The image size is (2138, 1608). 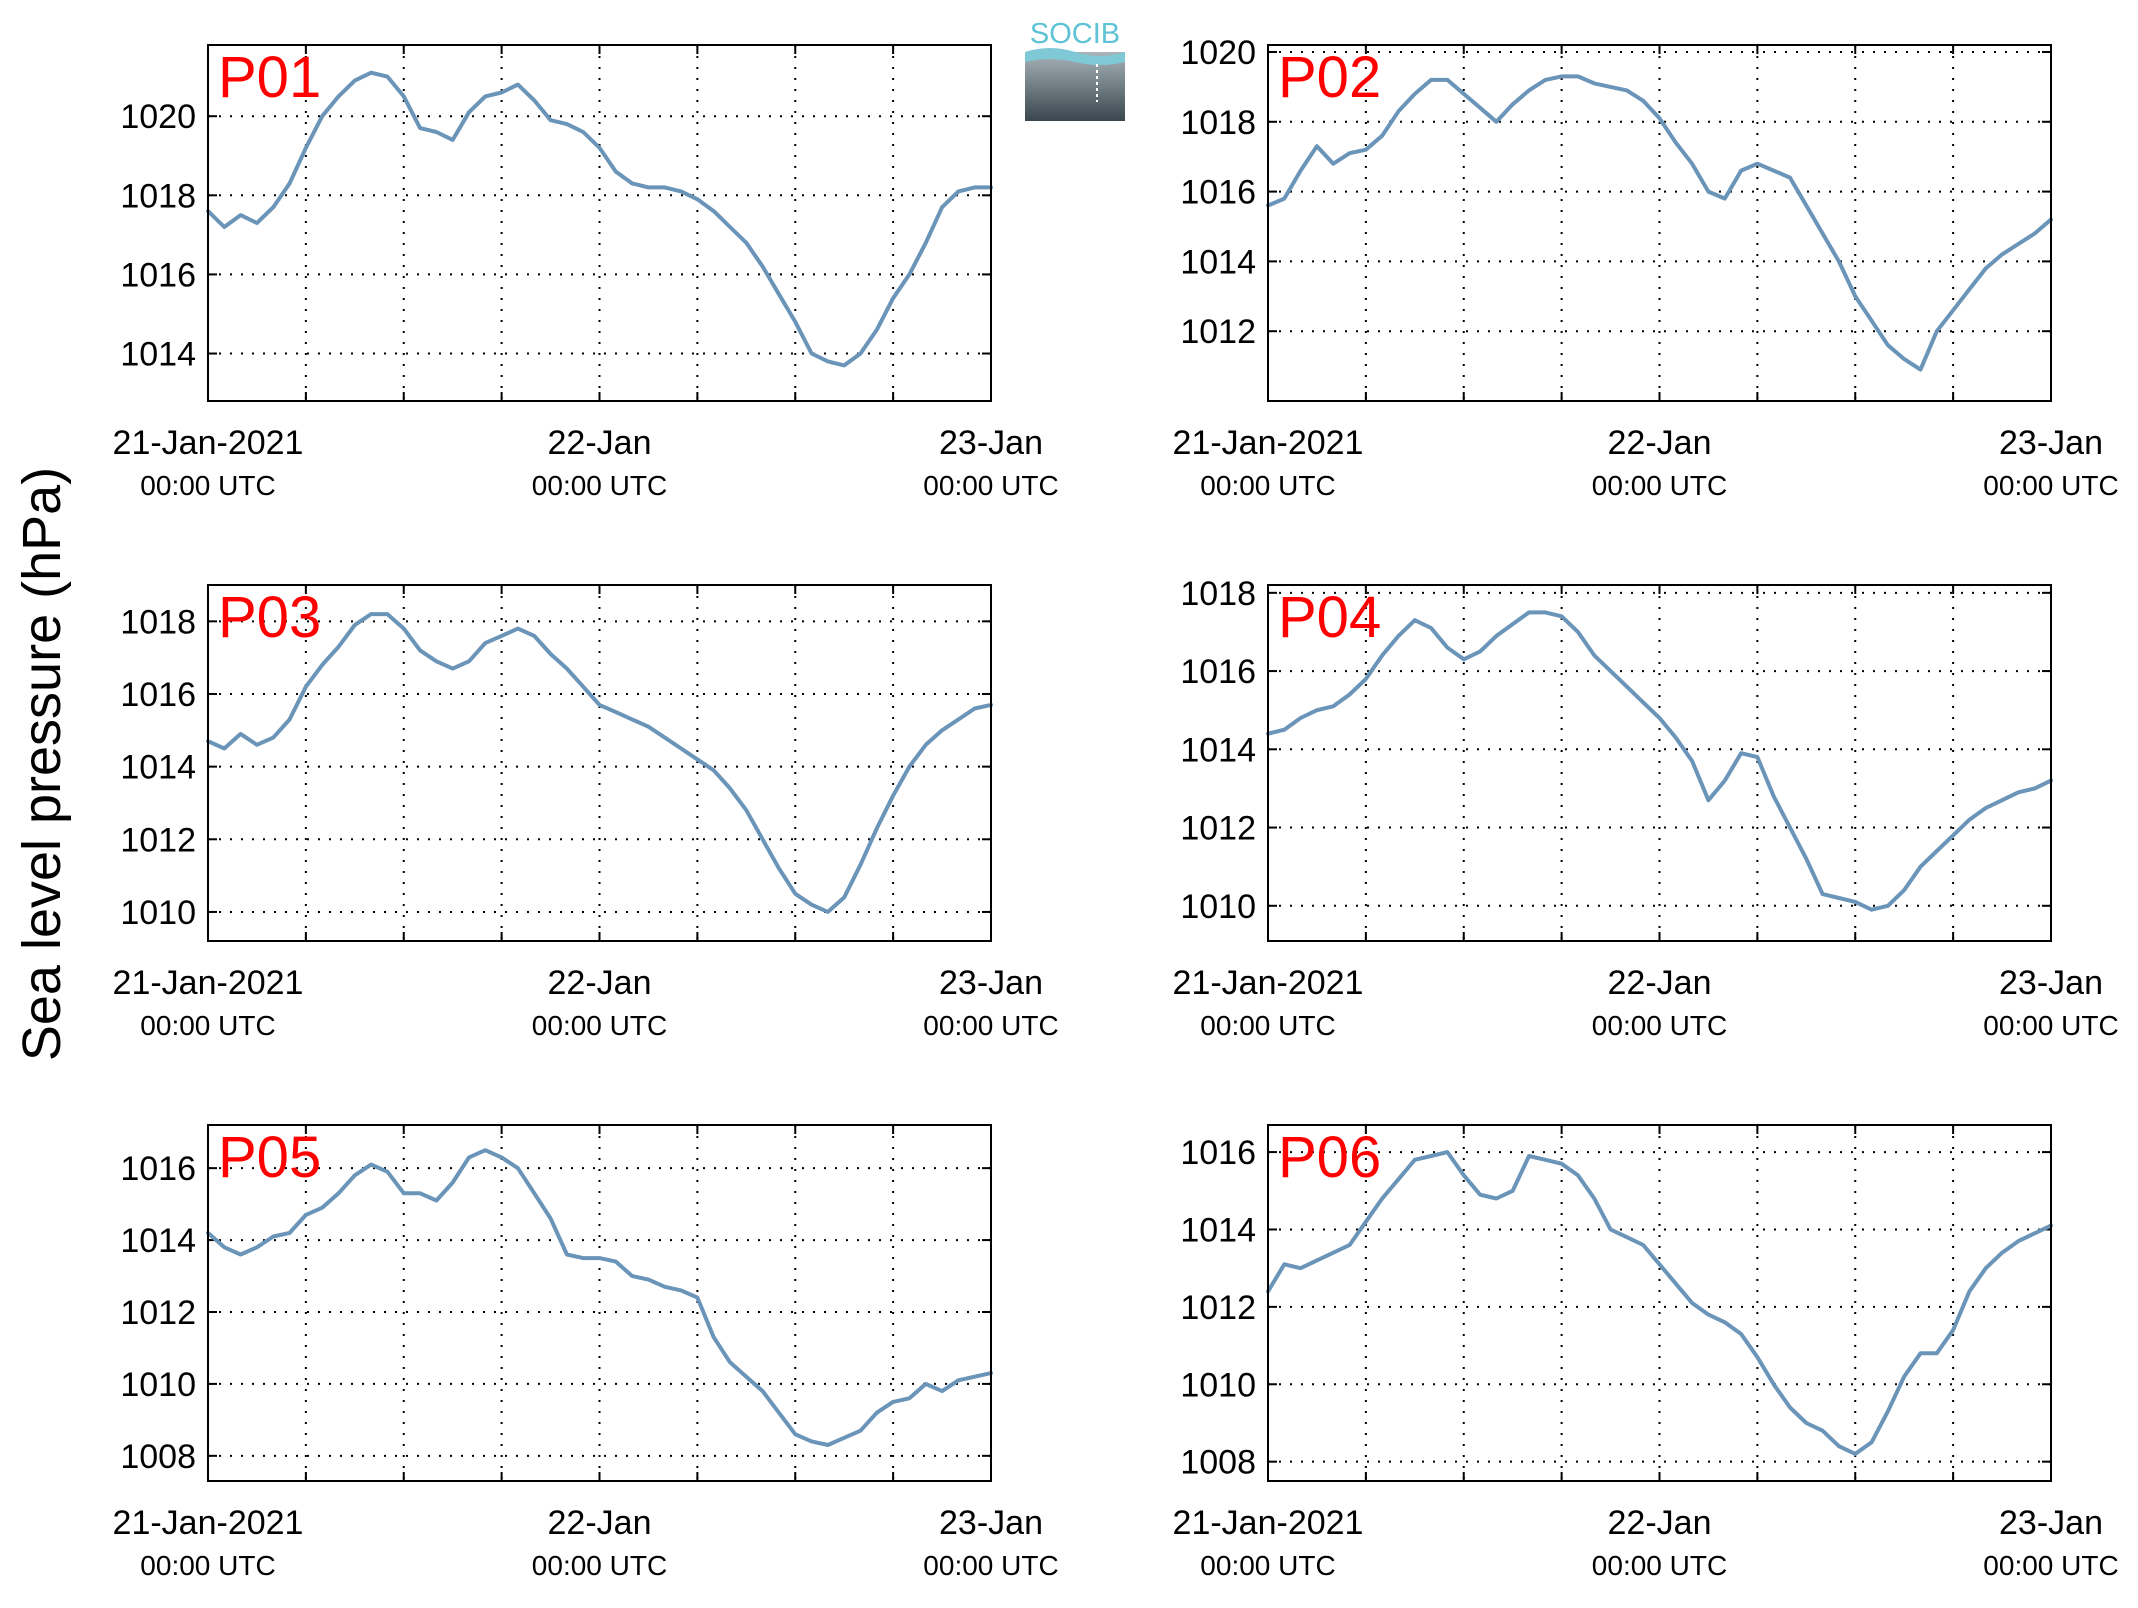 I want to click on panel-label: P03, so click(x=269, y=617).